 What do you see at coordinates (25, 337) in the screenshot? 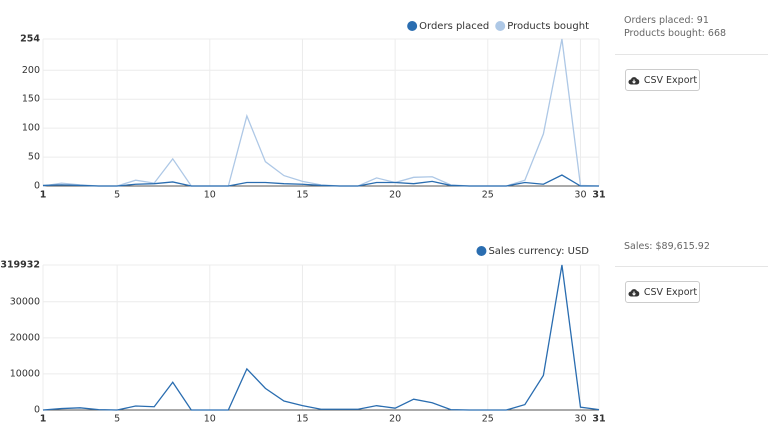
I see `y-tick-label: 20000` at bounding box center [25, 337].